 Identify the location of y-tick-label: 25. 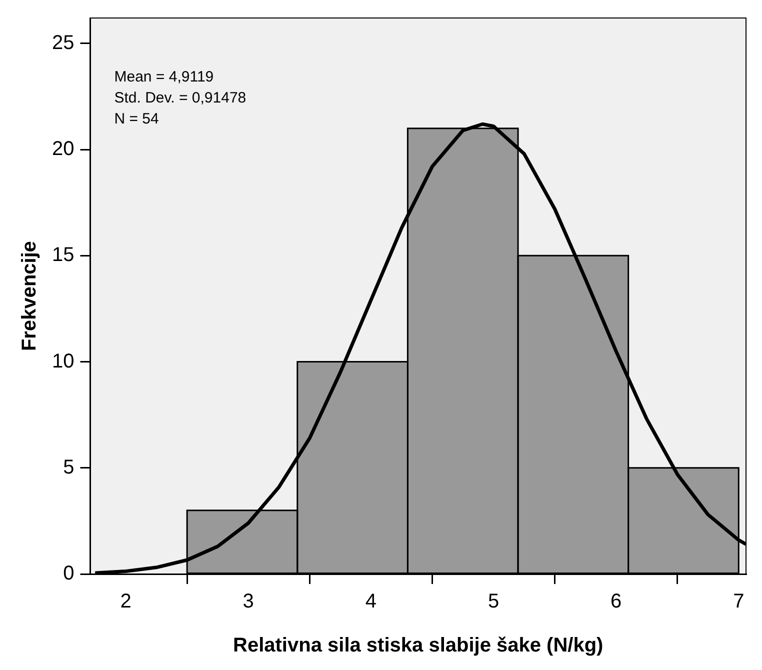
(63, 43).